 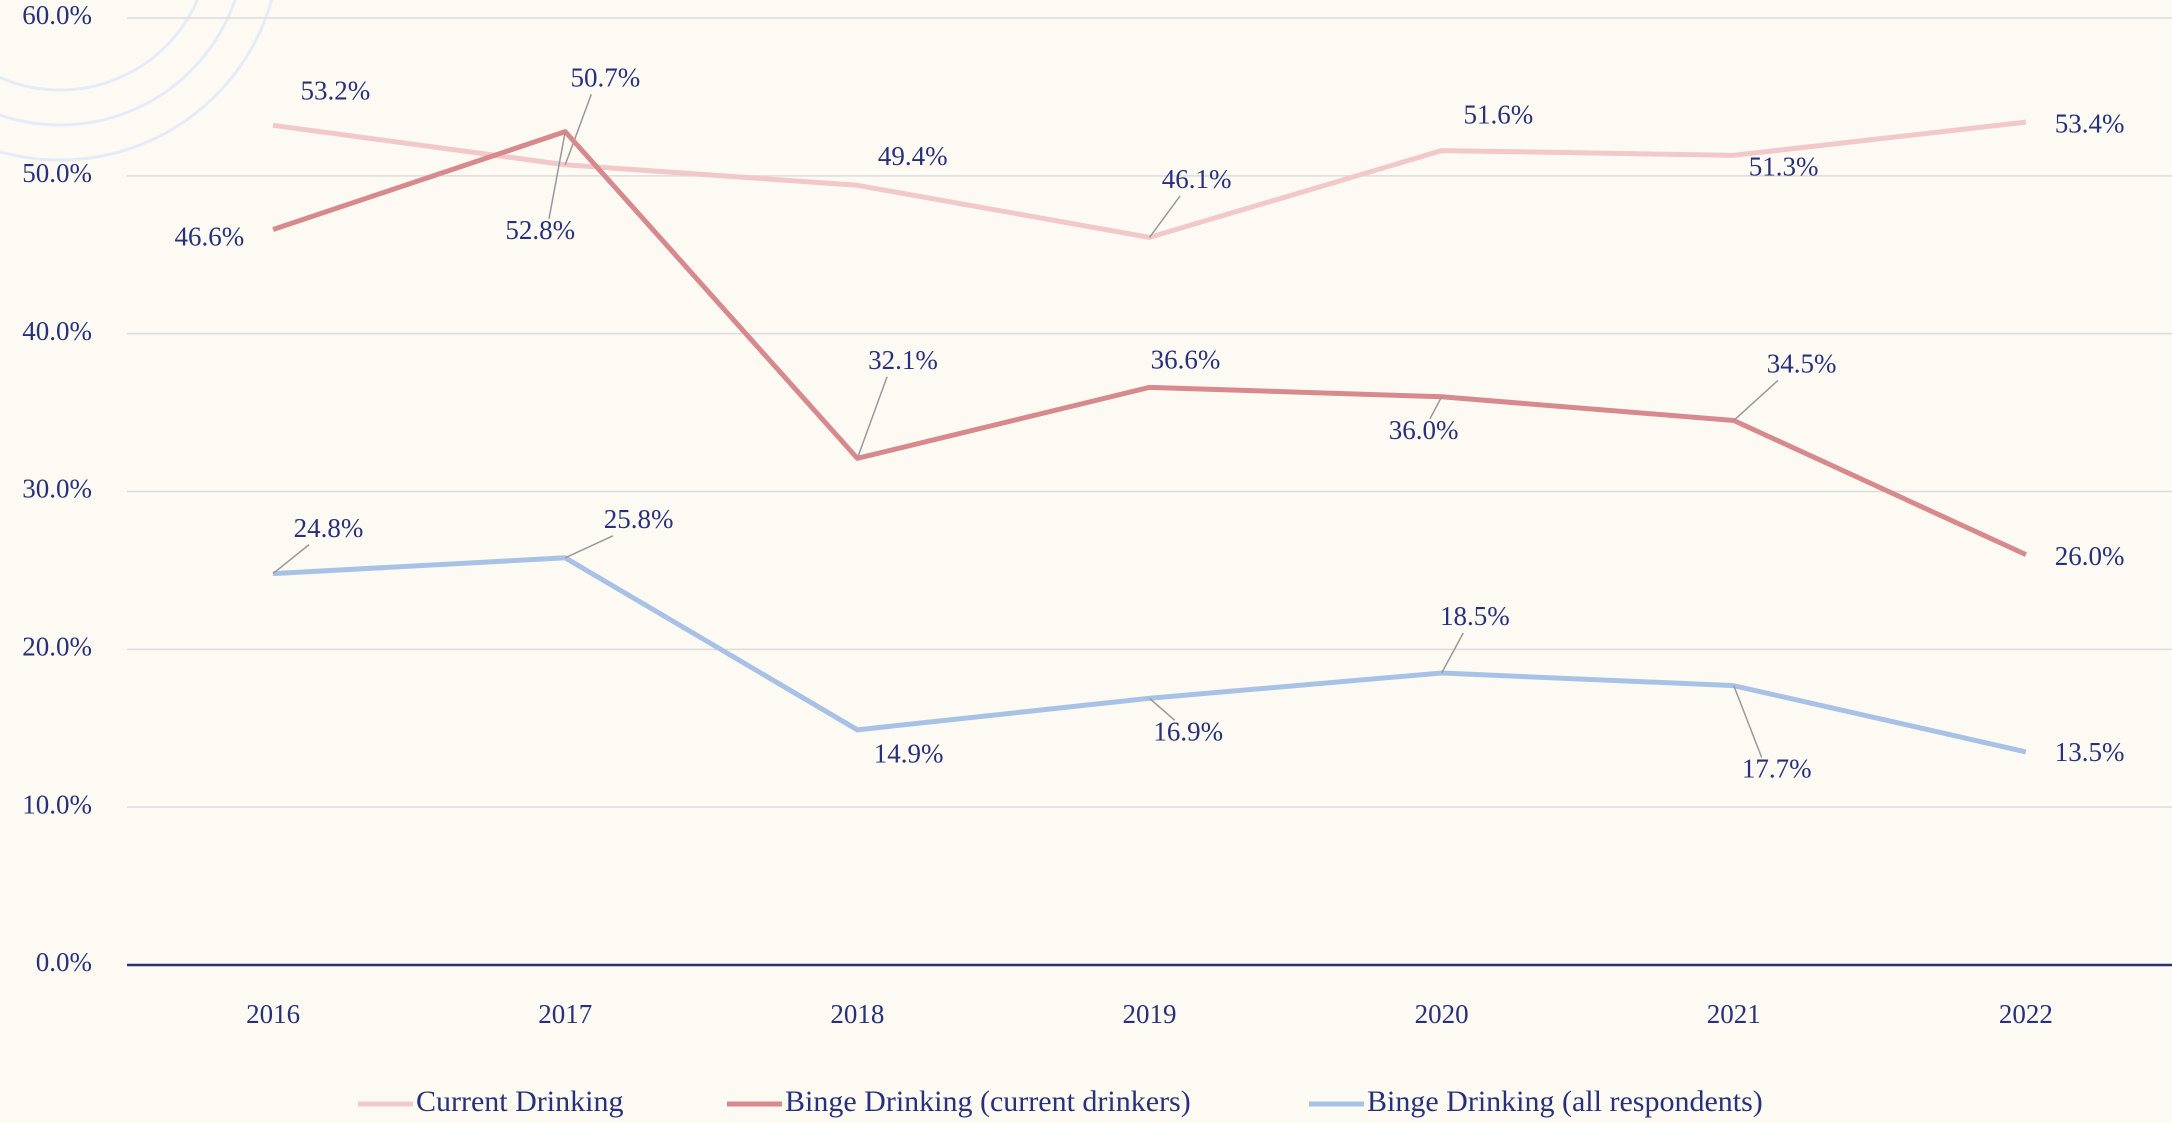 What do you see at coordinates (2090, 556) in the screenshot?
I see `data-label: 26.0%` at bounding box center [2090, 556].